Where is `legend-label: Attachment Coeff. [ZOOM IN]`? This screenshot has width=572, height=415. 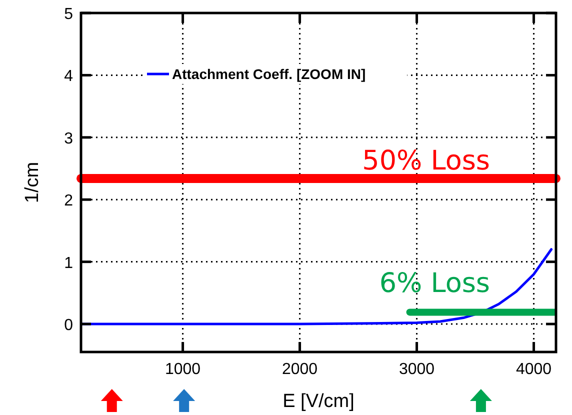
legend-label: Attachment Coeff. [ZOOM IN] is located at coordinates (269, 74).